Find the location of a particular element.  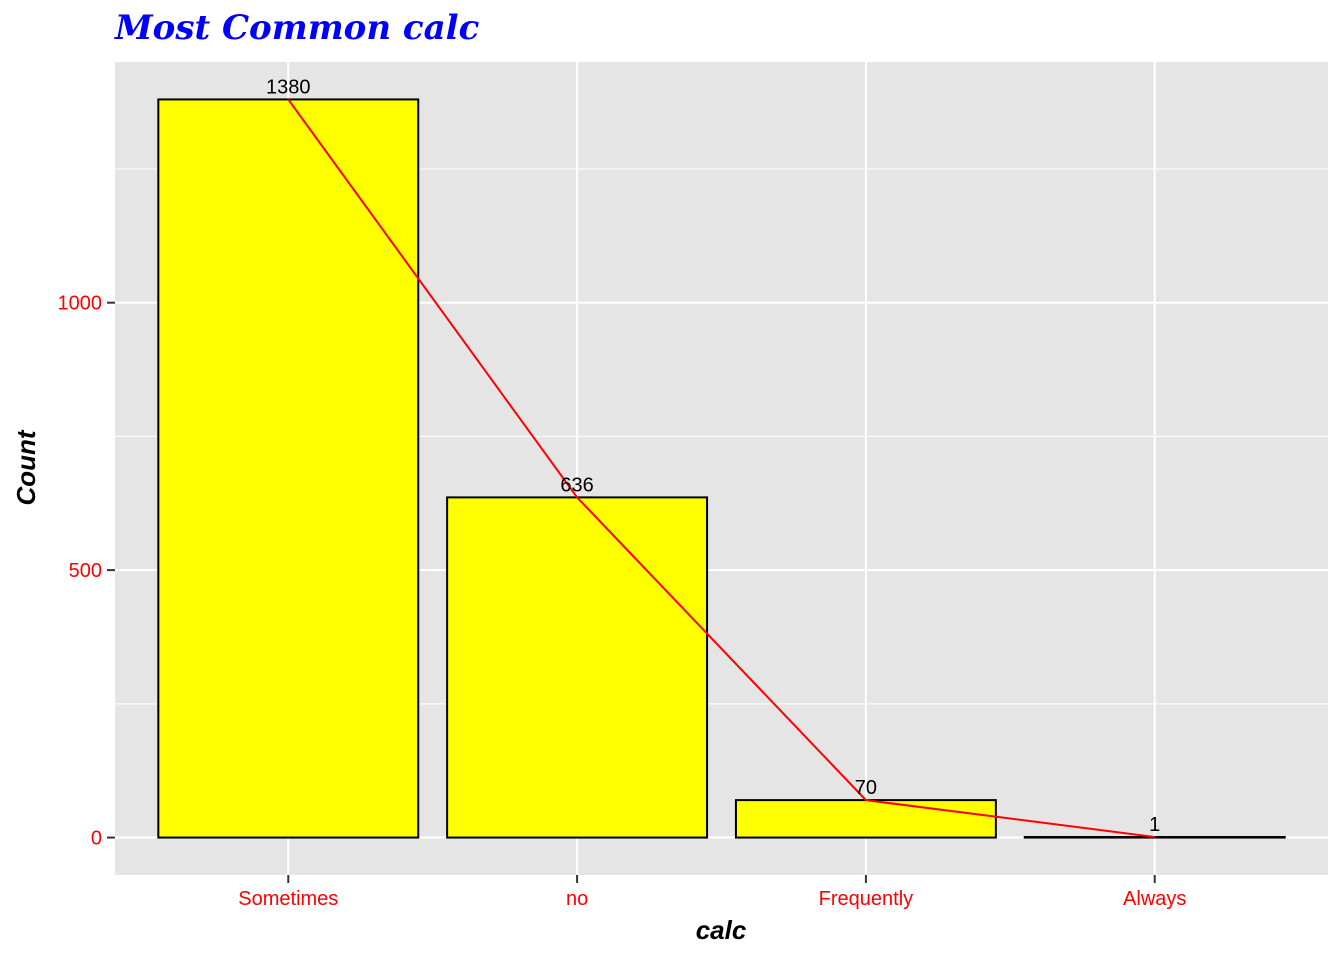

x-tick-label: Frequently is located at coordinates (866, 899).